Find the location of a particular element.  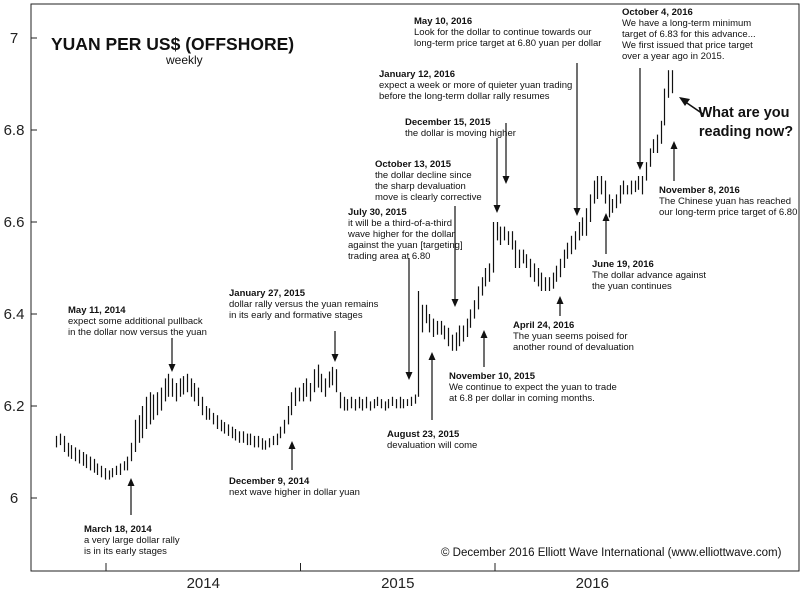

annotation-date: January 27, 2015 is located at coordinates (267, 293).